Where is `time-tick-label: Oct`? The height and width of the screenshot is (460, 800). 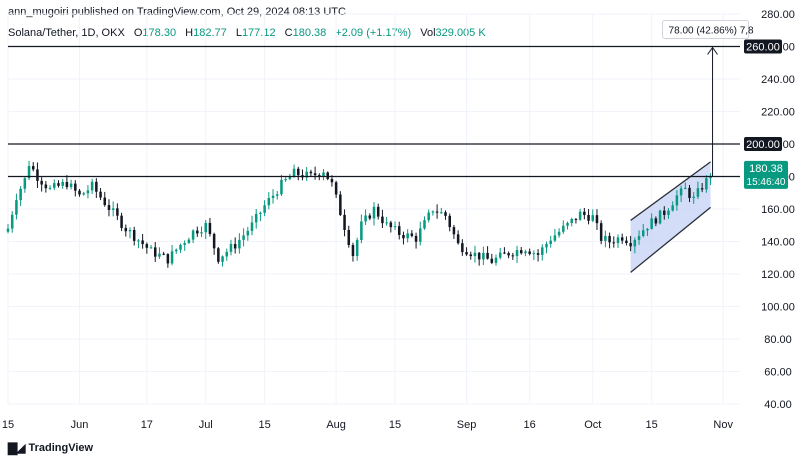 time-tick-label: Oct is located at coordinates (592, 425).